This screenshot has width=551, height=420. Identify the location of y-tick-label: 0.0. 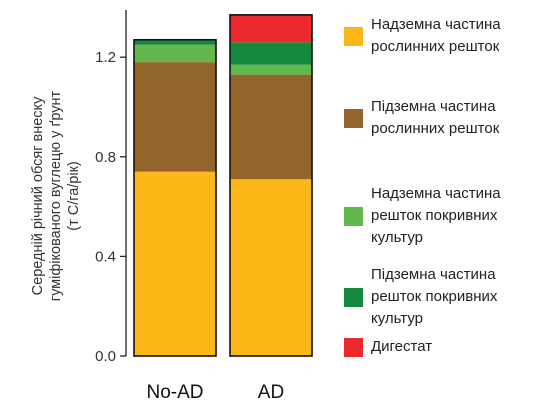
(105, 356).